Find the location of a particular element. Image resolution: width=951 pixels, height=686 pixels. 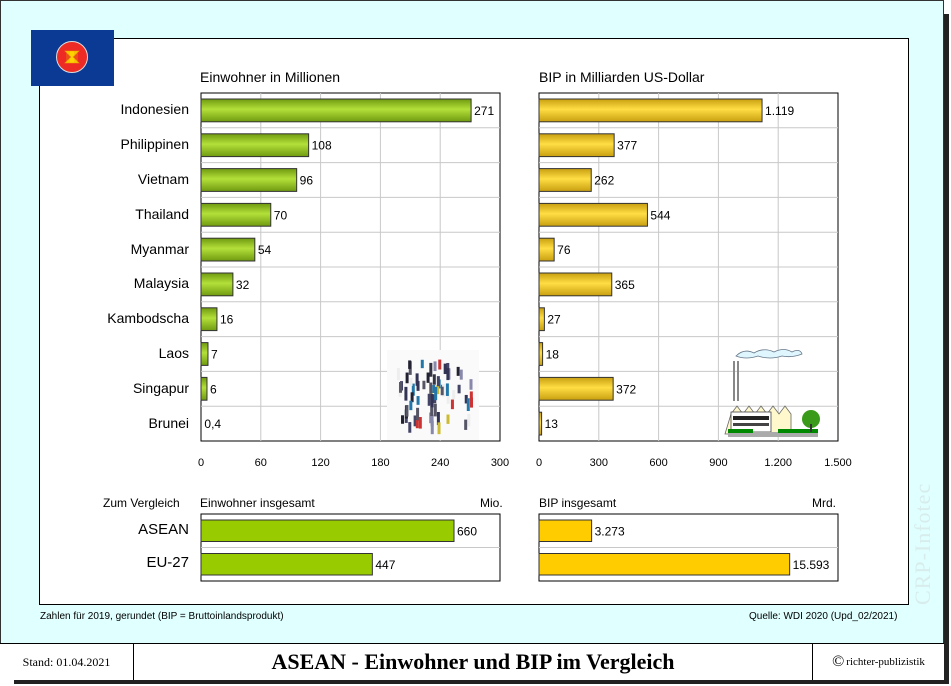

value-label: 32 is located at coordinates (243, 285).